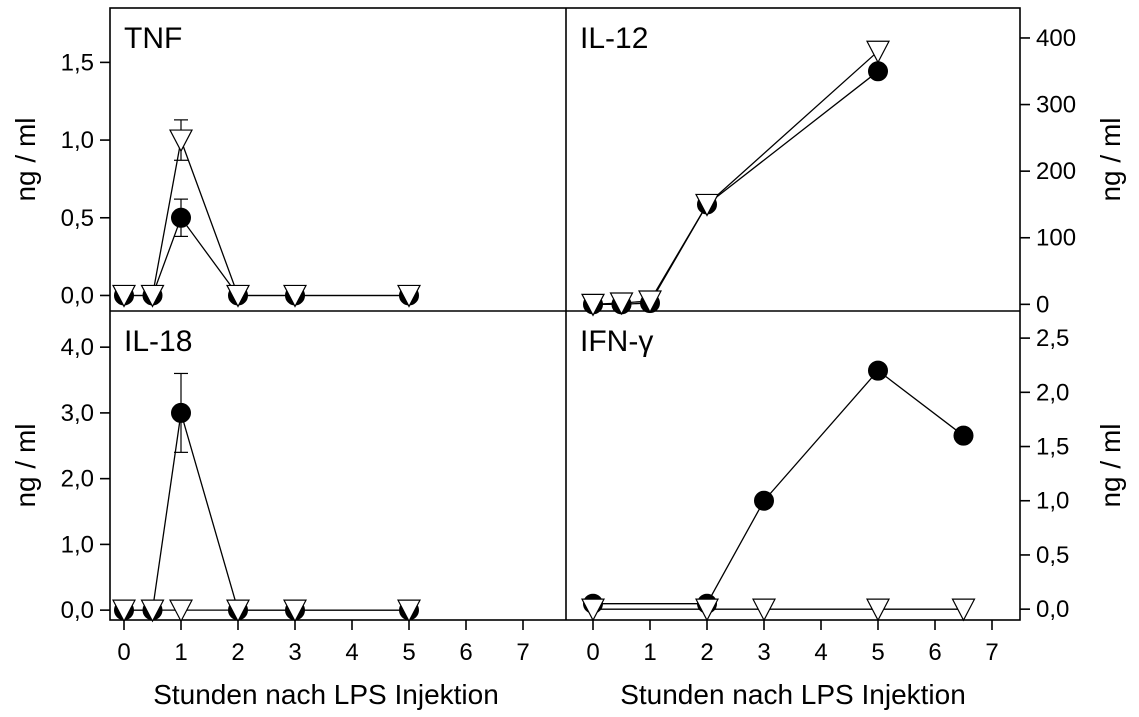  What do you see at coordinates (616, 341) in the screenshot?
I see `panel-title: IFN-γ` at bounding box center [616, 341].